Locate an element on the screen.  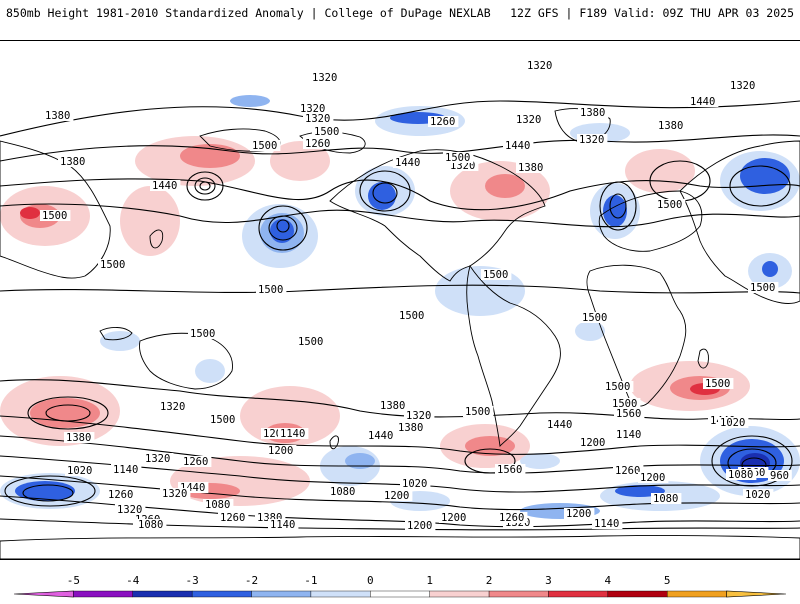
colorbar-tick-label: -3 is located at coordinates (192, 580).